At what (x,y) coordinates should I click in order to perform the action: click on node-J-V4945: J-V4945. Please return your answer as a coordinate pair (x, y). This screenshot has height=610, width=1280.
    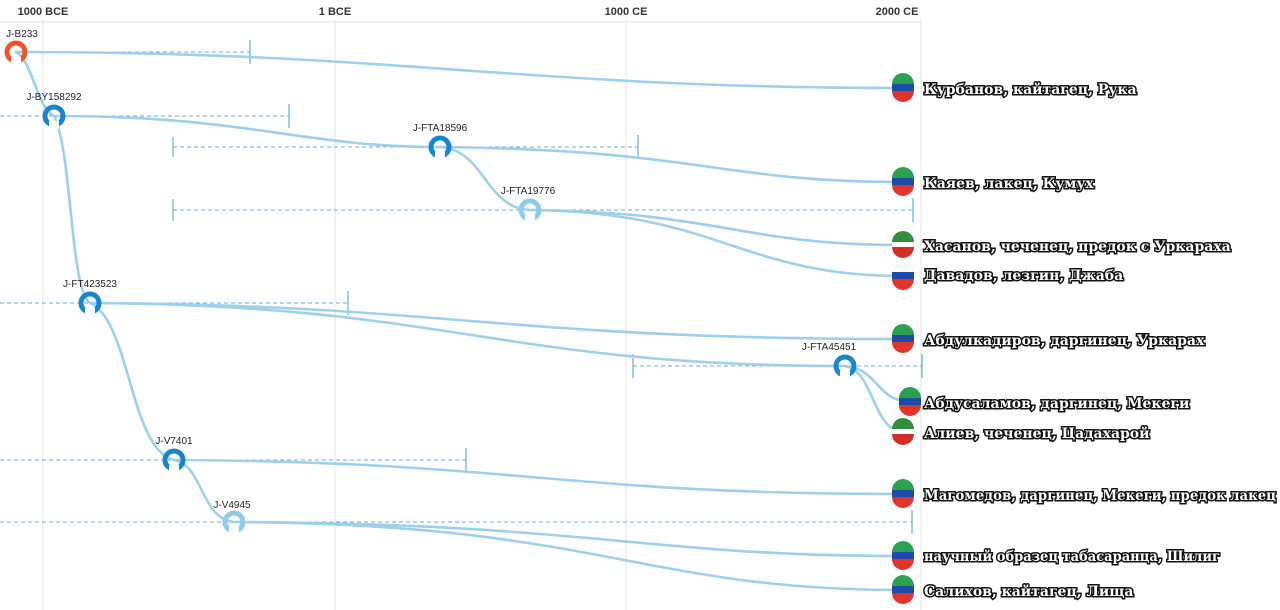
    Looking at the image, I should click on (232, 517).